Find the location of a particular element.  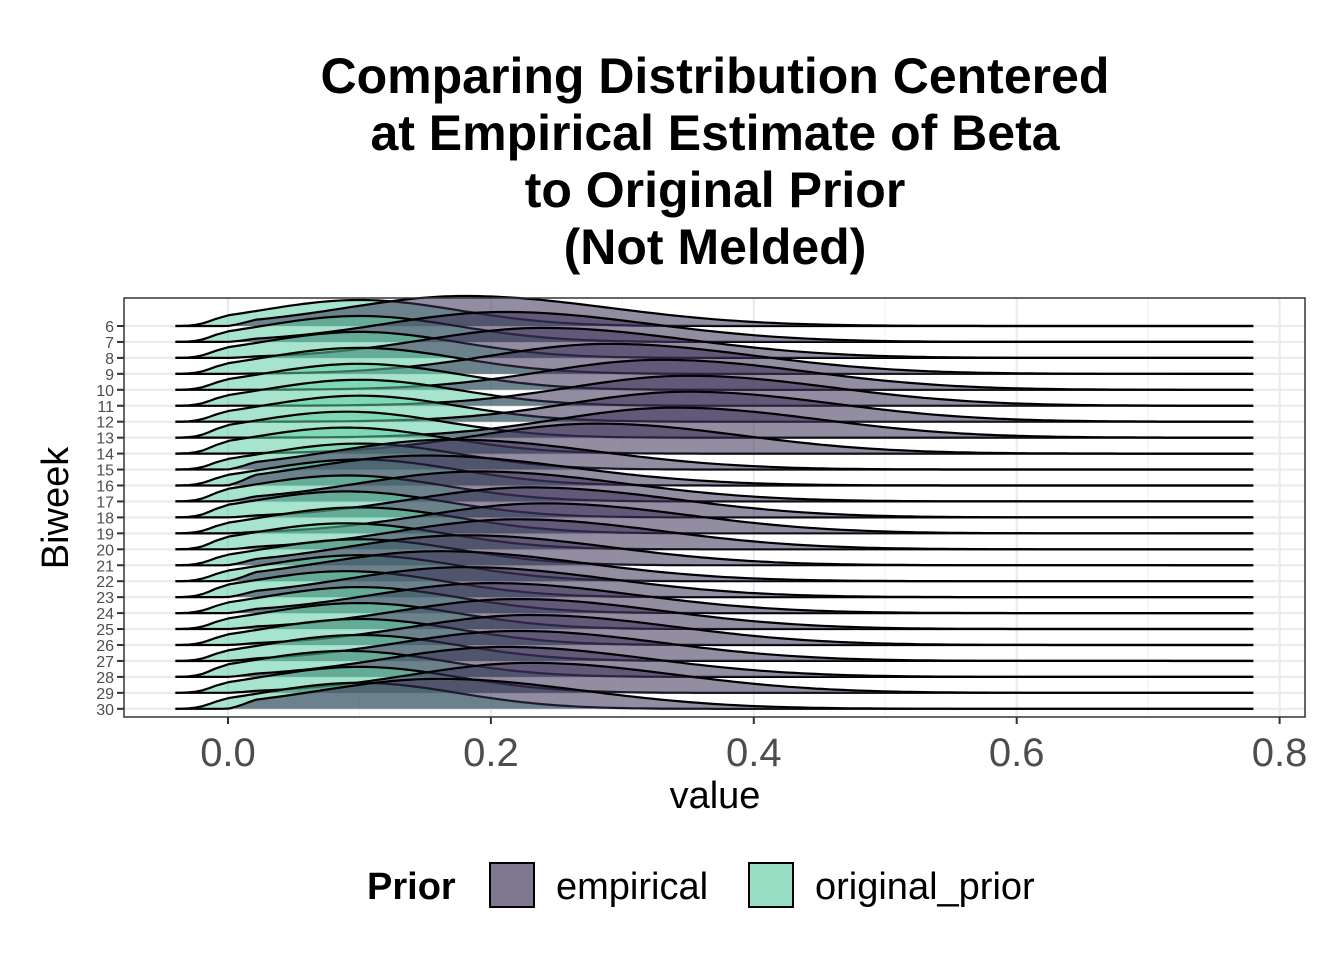

title-line-4: (Not Melded) is located at coordinates (715, 247).